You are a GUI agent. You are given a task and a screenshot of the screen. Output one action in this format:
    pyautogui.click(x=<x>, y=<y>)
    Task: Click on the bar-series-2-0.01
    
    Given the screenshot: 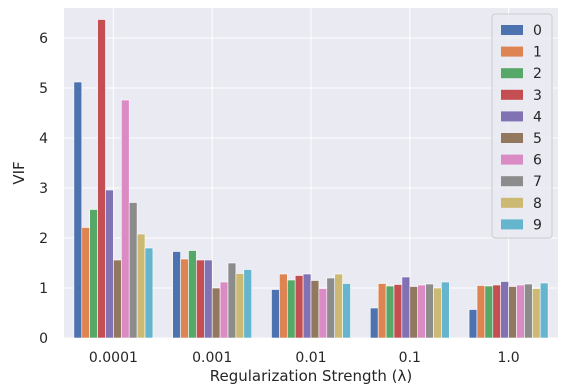 What is the action you would take?
    pyautogui.click(x=291, y=309)
    